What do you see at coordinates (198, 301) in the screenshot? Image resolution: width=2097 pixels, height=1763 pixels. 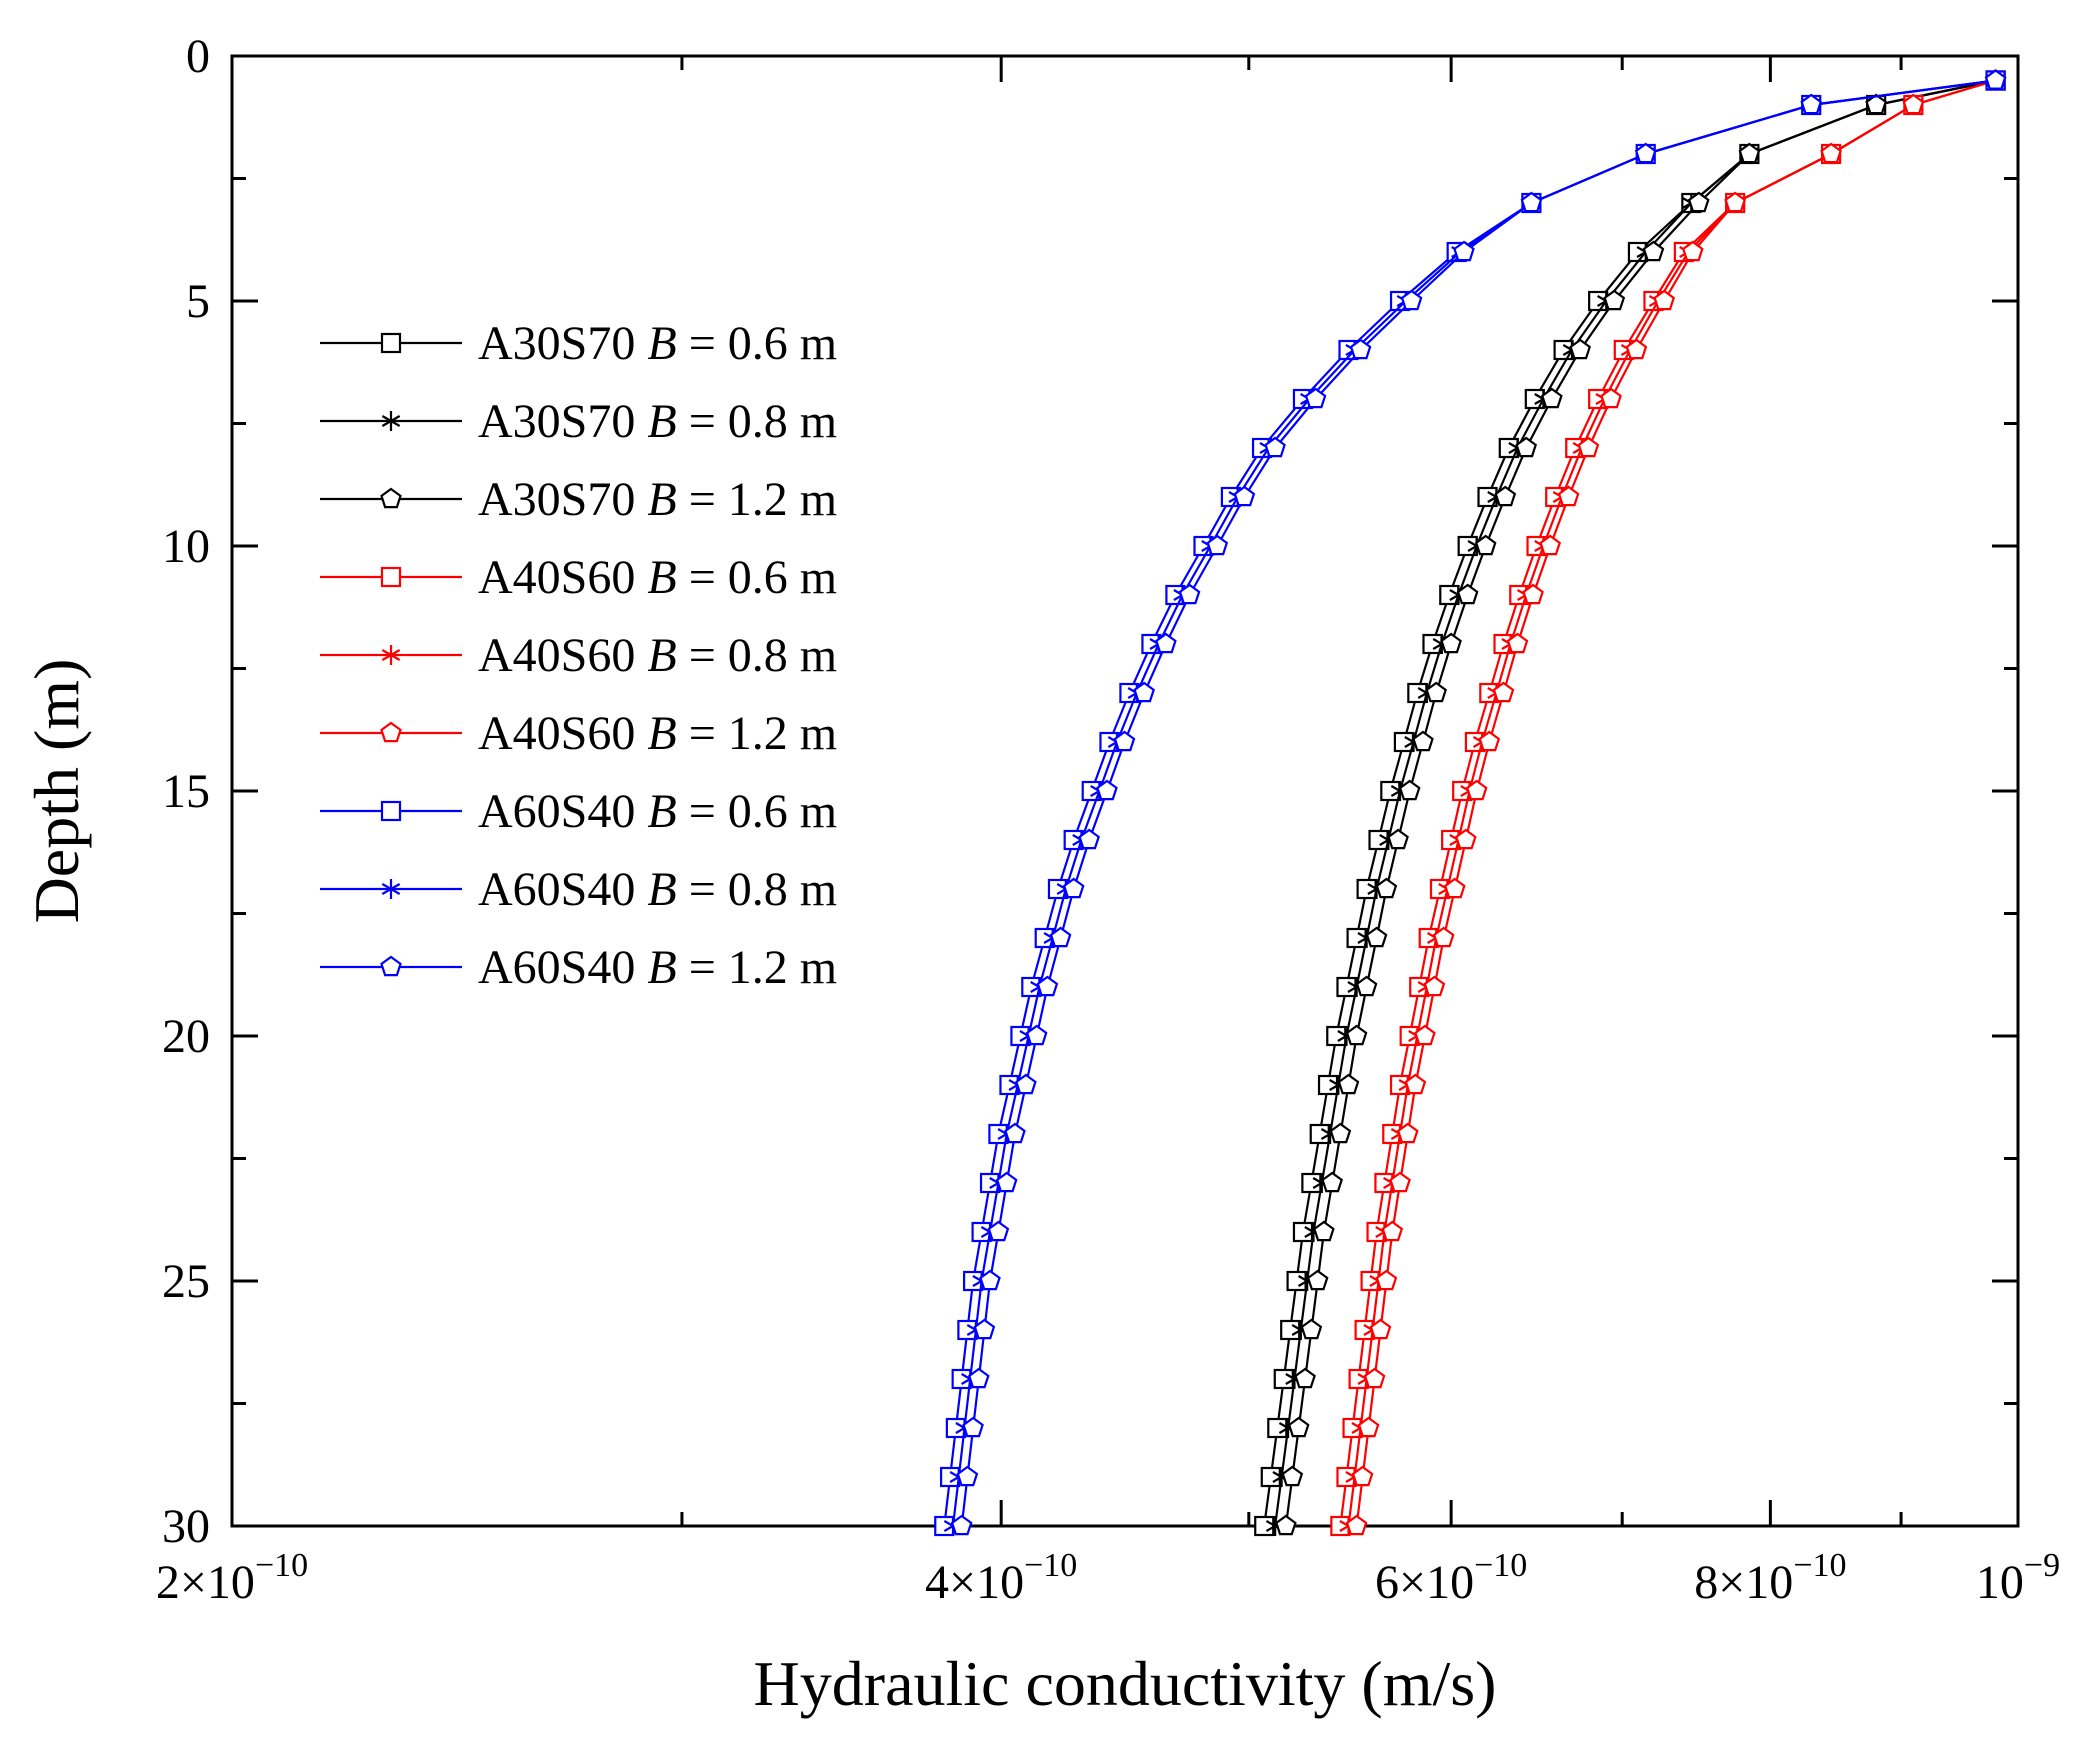 I see `y-tick-label: 5` at bounding box center [198, 301].